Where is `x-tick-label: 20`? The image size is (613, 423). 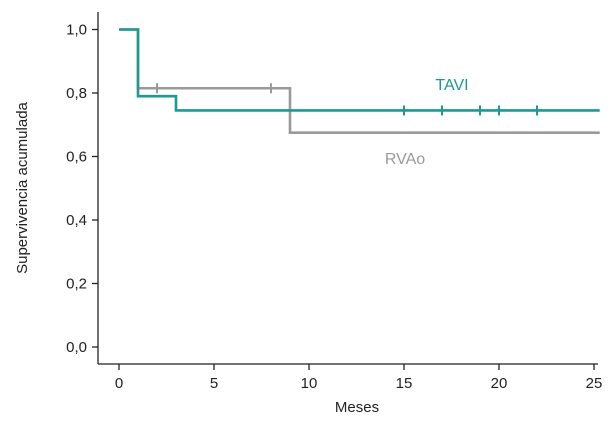 x-tick-label: 20 is located at coordinates (499, 383).